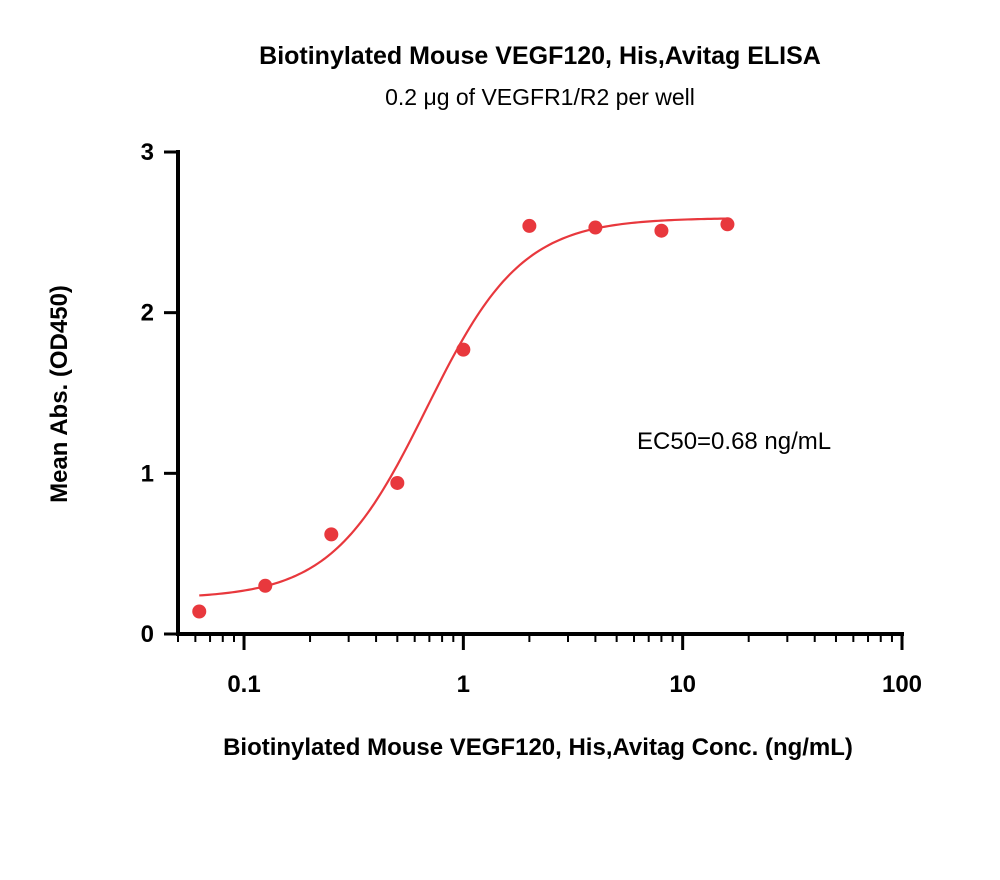 The image size is (1000, 880). What do you see at coordinates (734, 441) in the screenshot?
I see `ec50-annotation: EC50=0.68 ng/mL` at bounding box center [734, 441].